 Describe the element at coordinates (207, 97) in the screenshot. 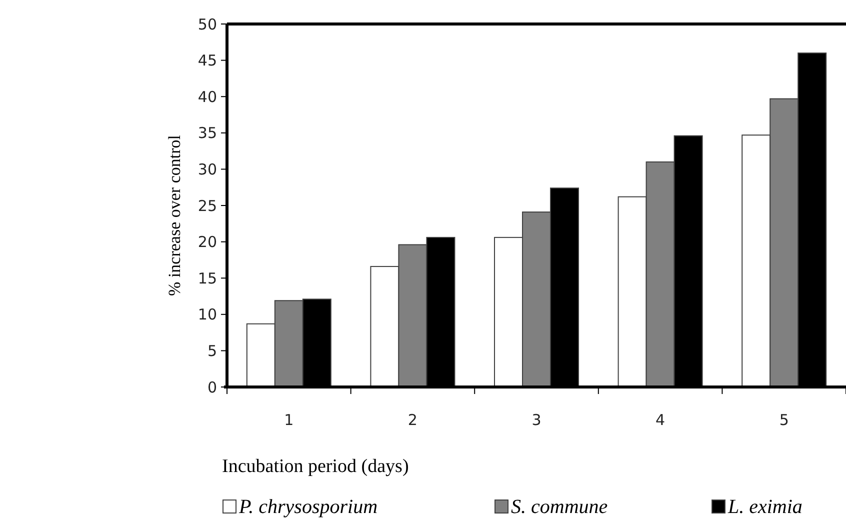

I see `y-tick-label: 40` at that location.